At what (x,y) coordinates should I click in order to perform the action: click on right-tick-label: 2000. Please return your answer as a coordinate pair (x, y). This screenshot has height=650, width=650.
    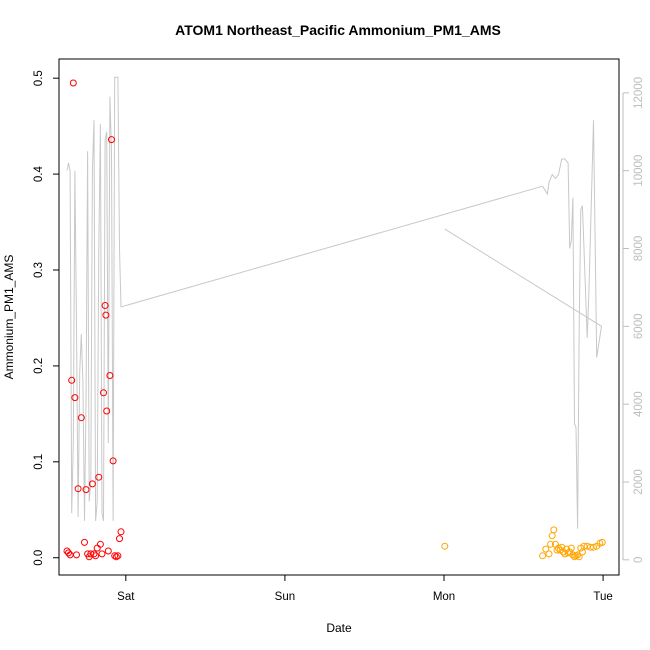
    Looking at the image, I should click on (639, 482).